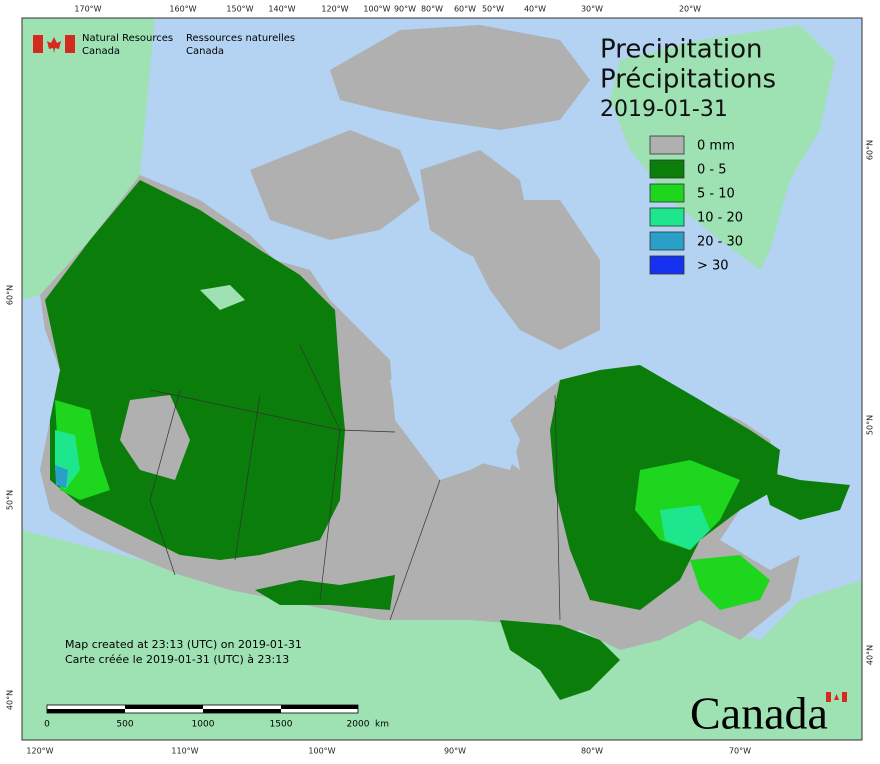  I want to click on graticule-label: 160°W, so click(182, 9).